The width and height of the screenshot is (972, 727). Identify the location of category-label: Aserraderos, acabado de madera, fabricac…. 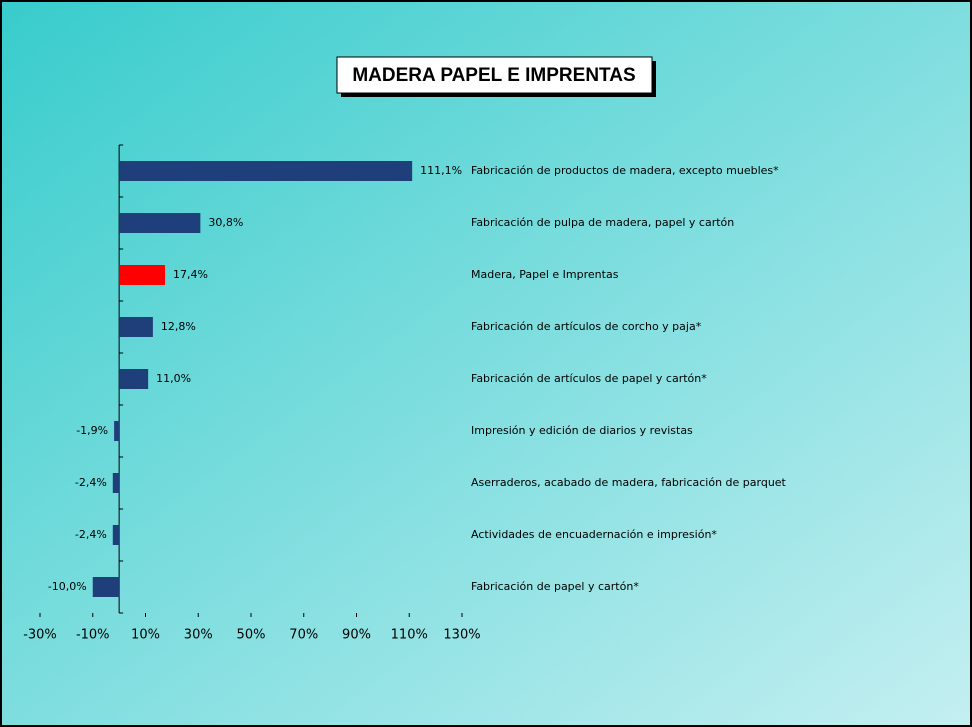
(629, 482).